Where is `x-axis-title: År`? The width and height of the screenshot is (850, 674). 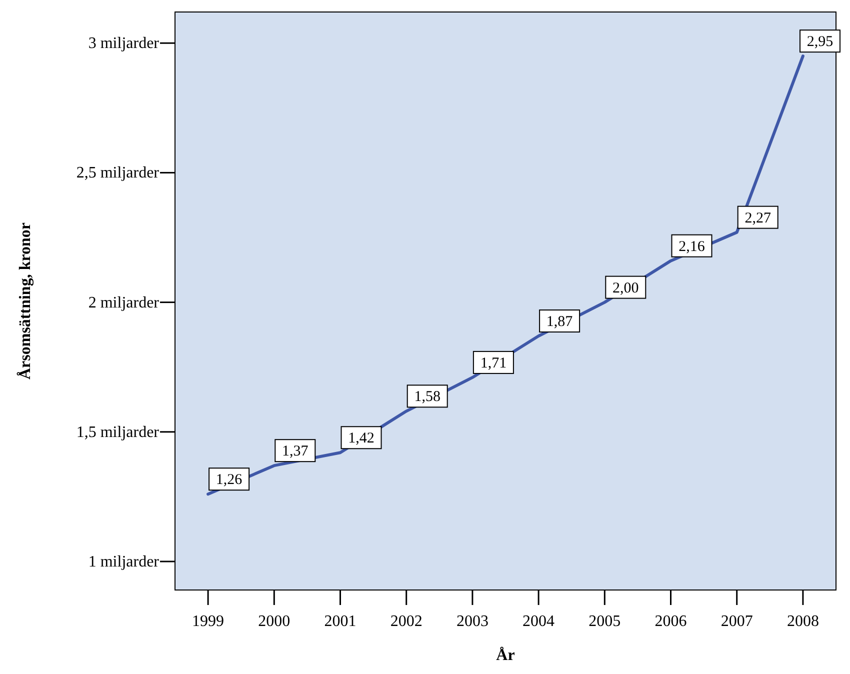 x-axis-title: År is located at coordinates (505, 655).